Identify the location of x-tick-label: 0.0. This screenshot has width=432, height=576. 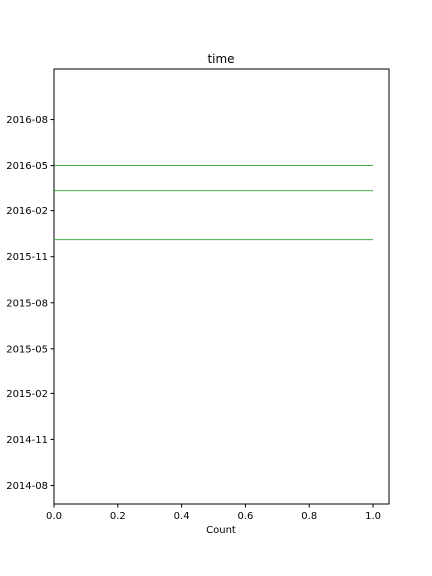
(54, 516).